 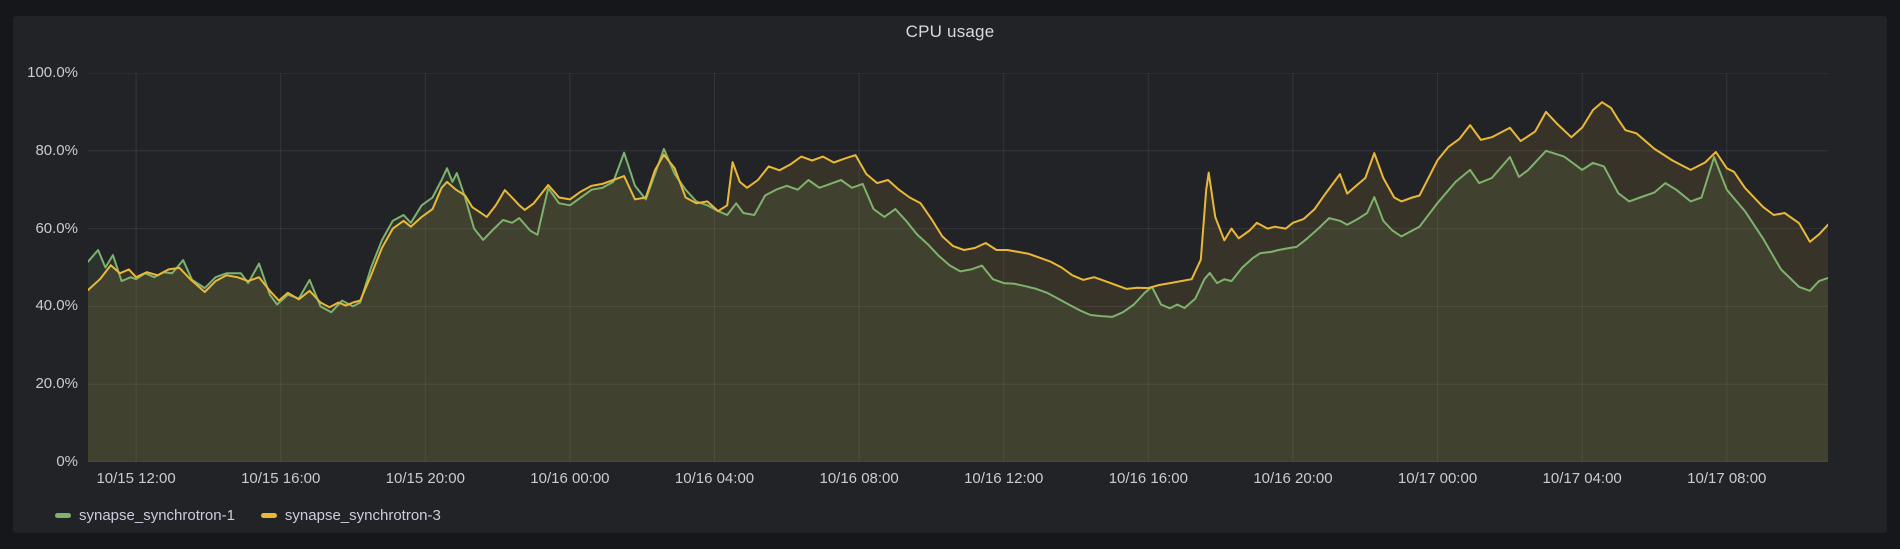 I want to click on x-tick-label: 10/16 00:00, so click(x=570, y=478).